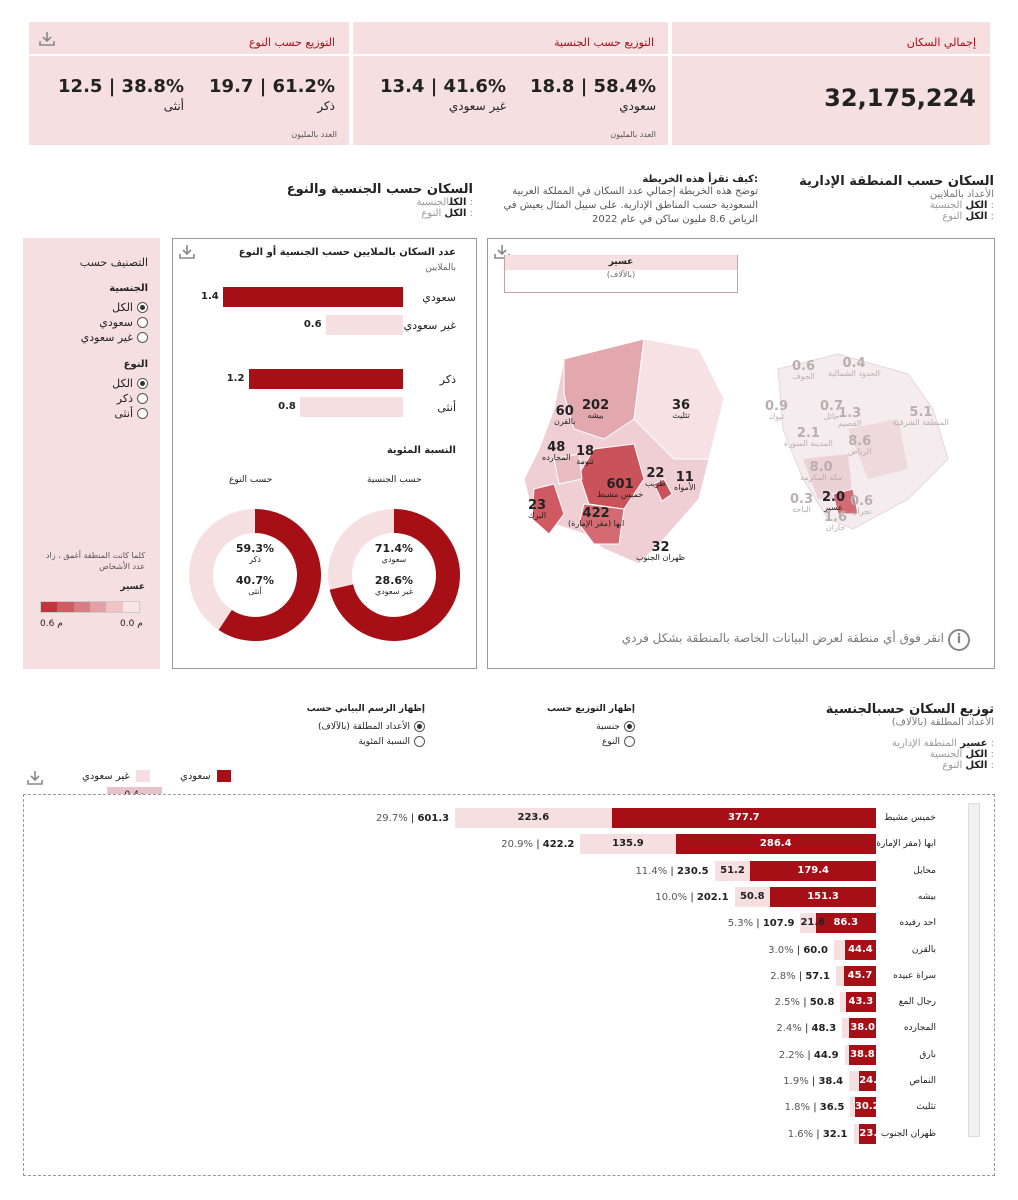  I want to click on ksa-label: 0.4 الحدود الشمالية, so click(854, 367).